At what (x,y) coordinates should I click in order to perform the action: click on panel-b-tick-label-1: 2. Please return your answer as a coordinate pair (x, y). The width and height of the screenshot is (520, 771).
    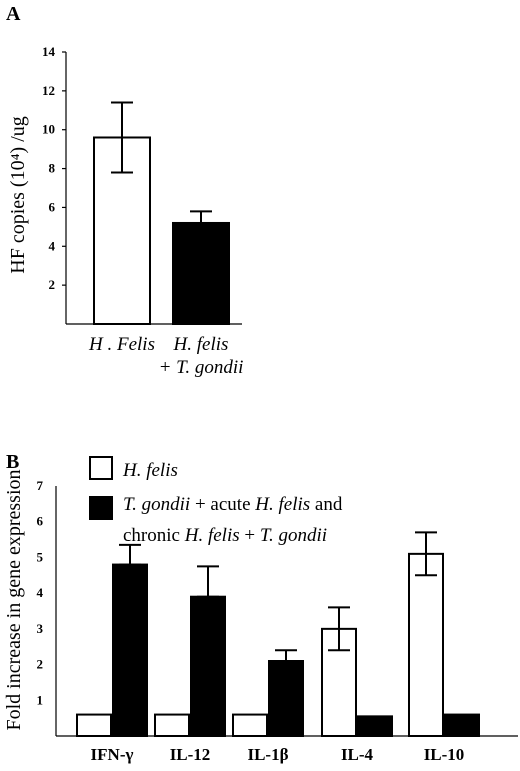
    Looking at the image, I should click on (40, 664).